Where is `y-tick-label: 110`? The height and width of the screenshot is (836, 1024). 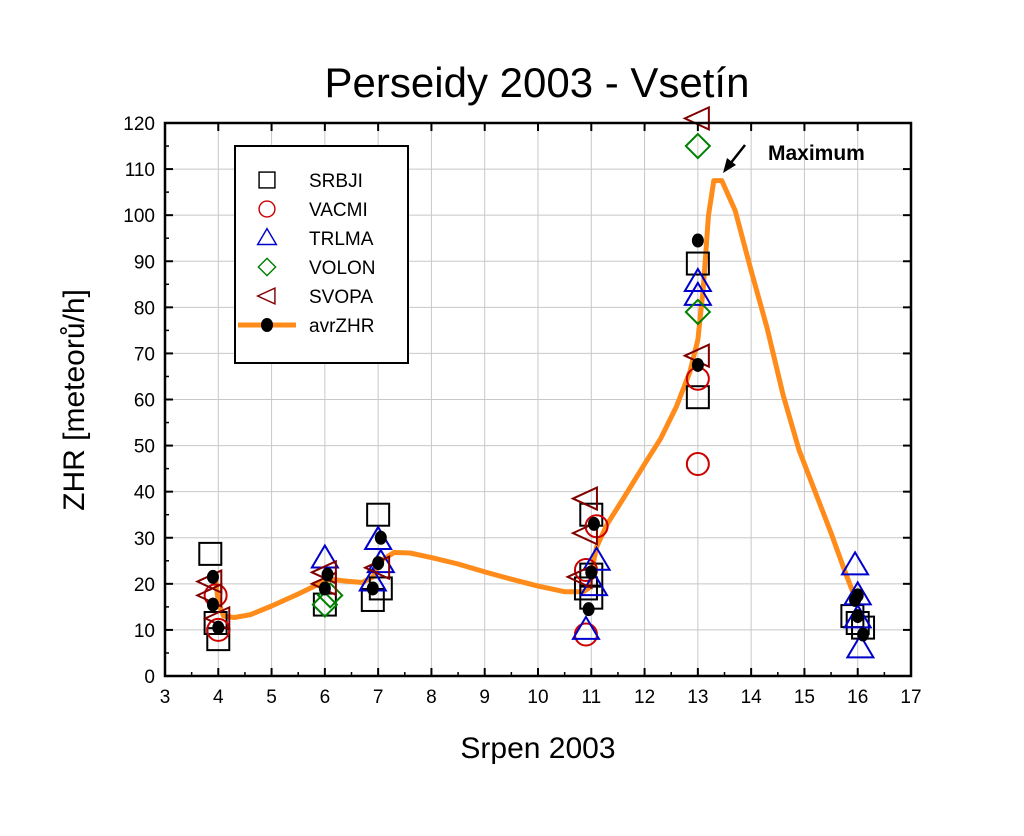
y-tick-label: 110 is located at coordinates (140, 170).